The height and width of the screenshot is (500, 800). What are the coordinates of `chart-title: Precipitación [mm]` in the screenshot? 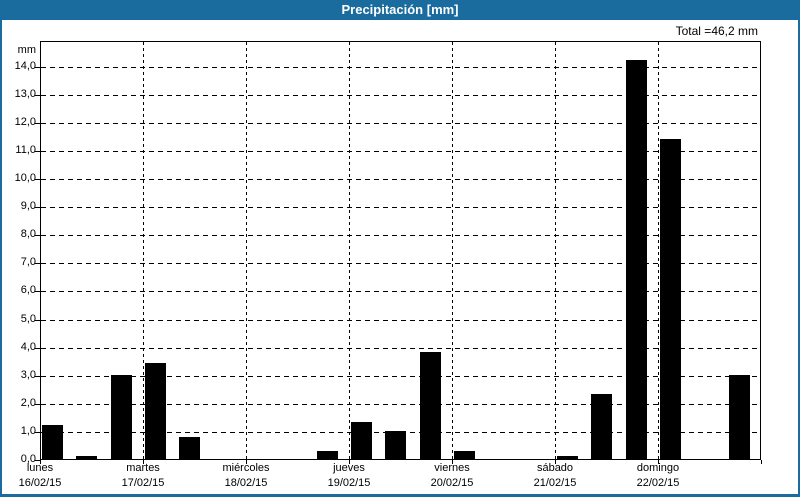 It's located at (400, 9).